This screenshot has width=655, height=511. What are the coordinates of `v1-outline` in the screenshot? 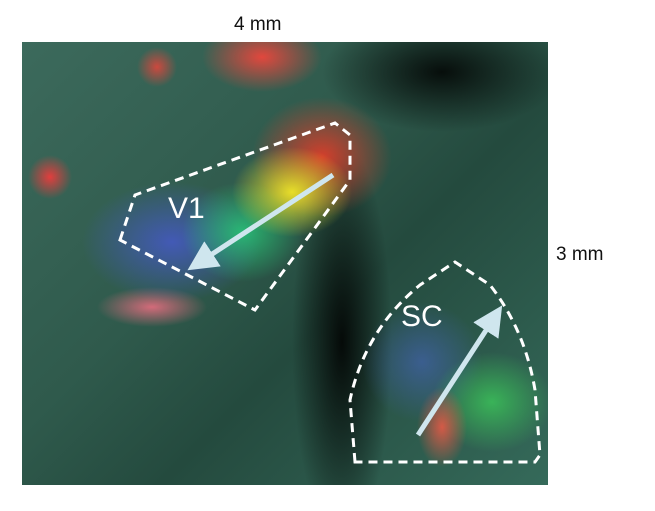 It's located at (235, 216).